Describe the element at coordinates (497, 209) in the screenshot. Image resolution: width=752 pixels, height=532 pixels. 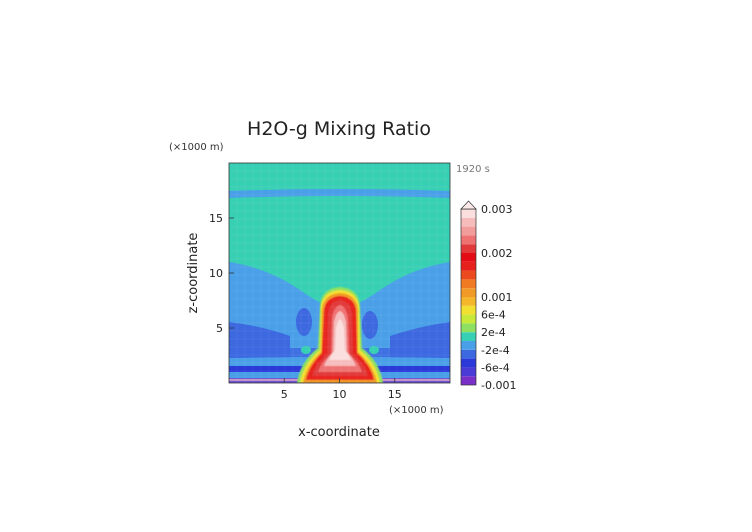
I see `colorbar-label: 0.003` at that location.